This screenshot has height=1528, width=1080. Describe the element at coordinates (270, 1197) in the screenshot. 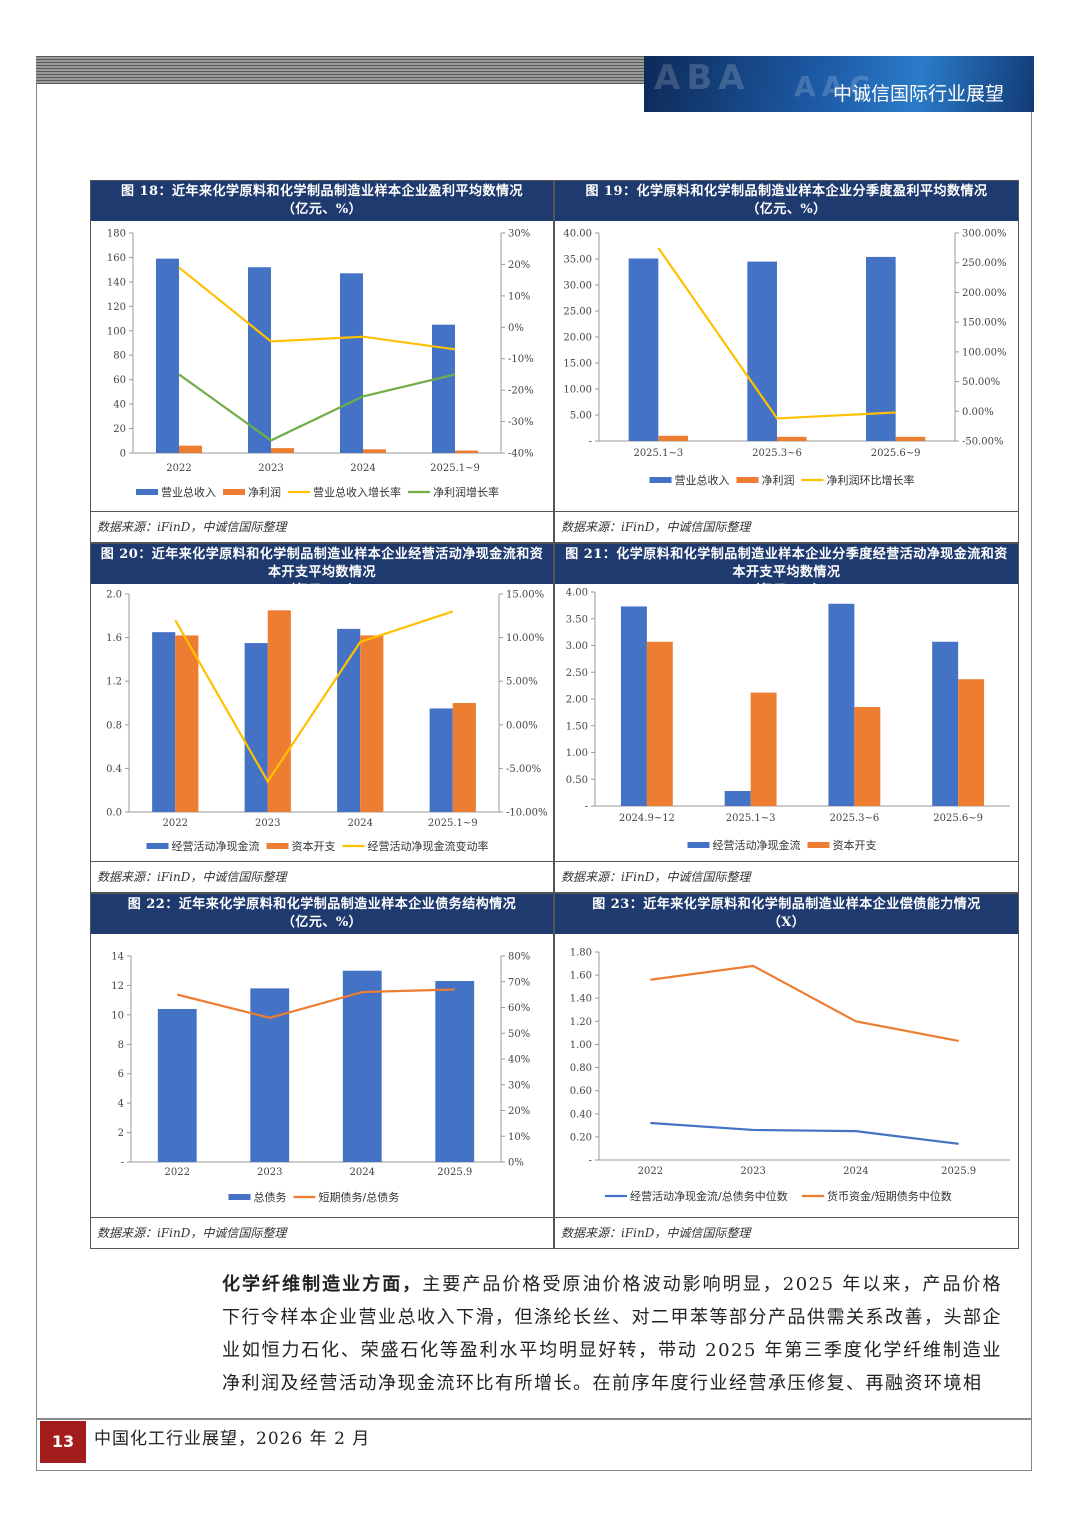

I see `legend-label: 总债务` at that location.